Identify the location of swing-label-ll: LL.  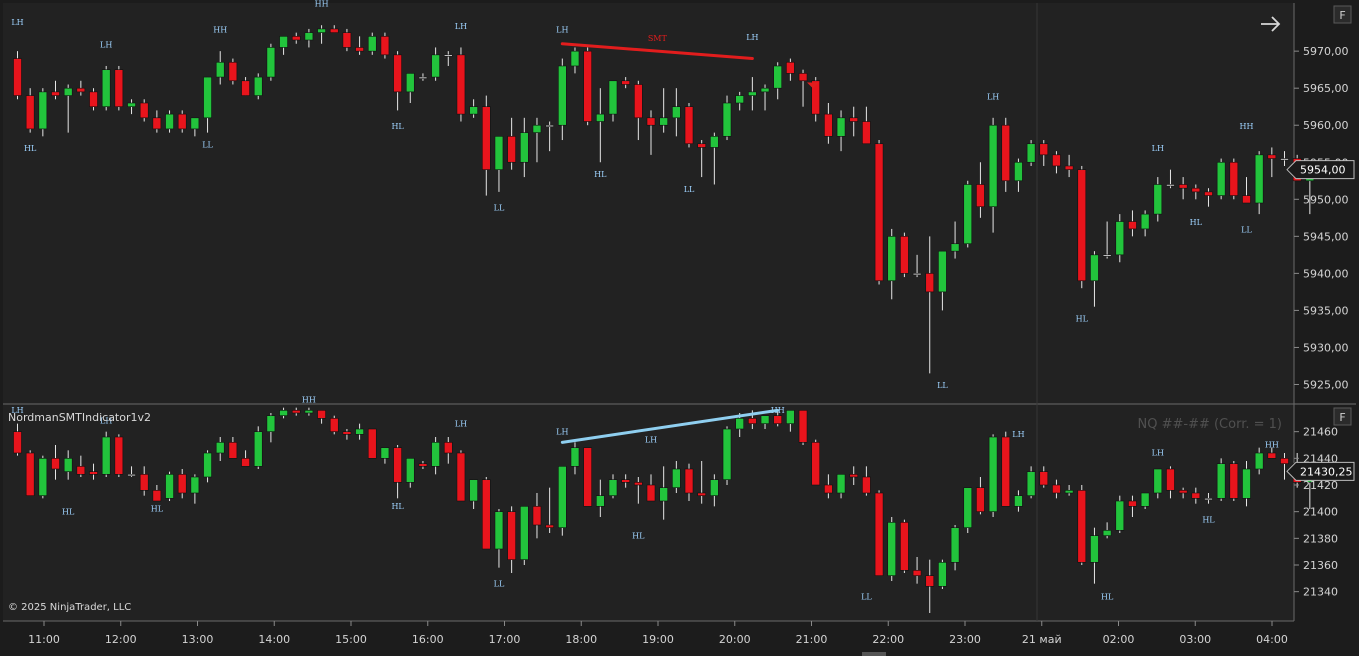
(207, 144).